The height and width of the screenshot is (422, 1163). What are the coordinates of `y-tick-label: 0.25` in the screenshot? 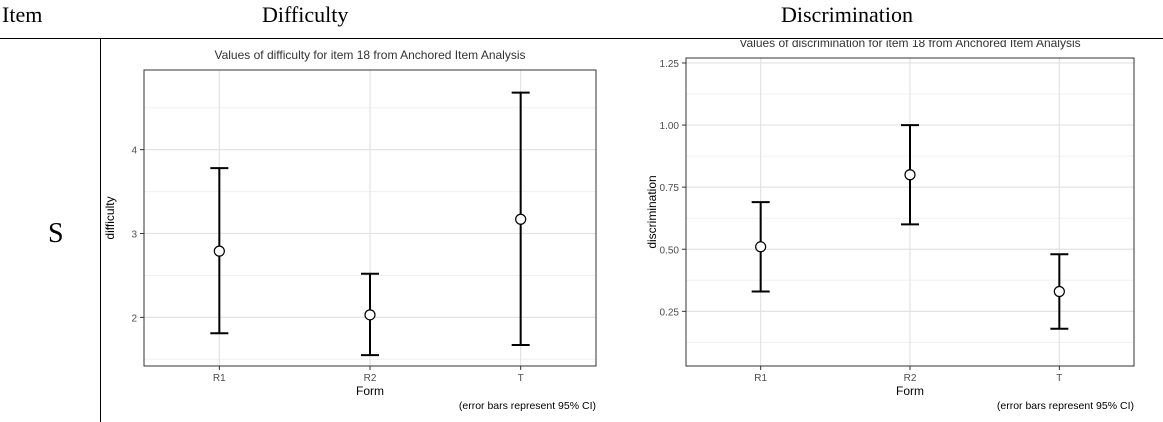 It's located at (670, 312).